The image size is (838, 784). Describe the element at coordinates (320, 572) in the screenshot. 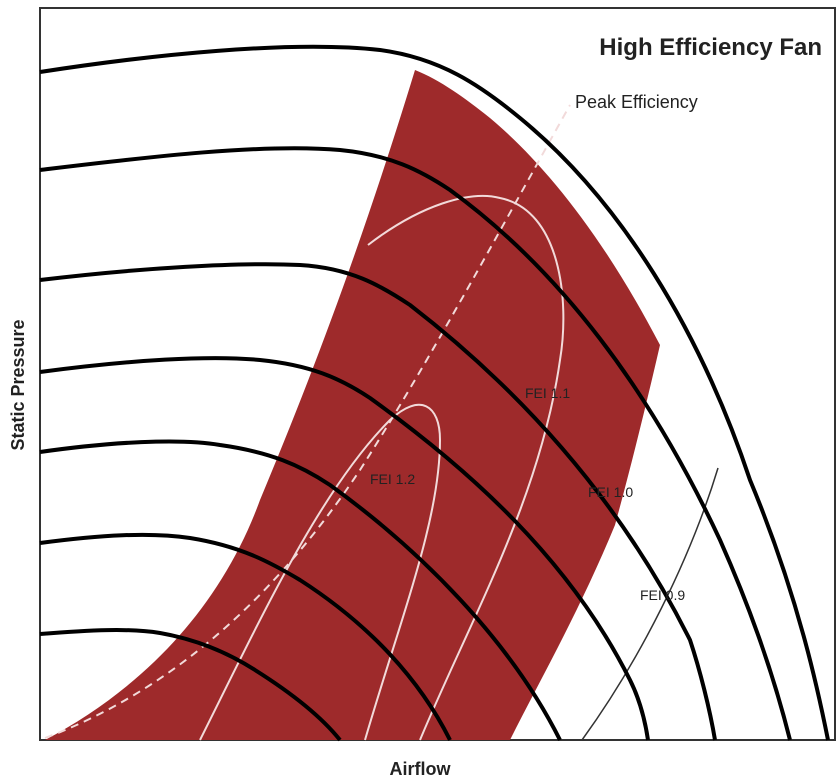

I see `fei-1-2-contour` at that location.